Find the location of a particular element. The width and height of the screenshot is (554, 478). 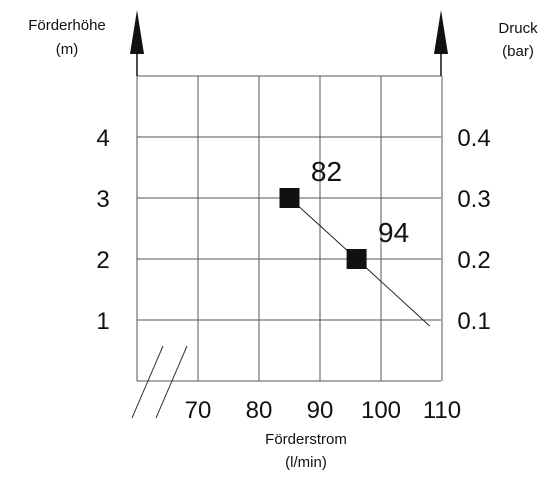

left-tick-label: 1 is located at coordinates (102, 321).